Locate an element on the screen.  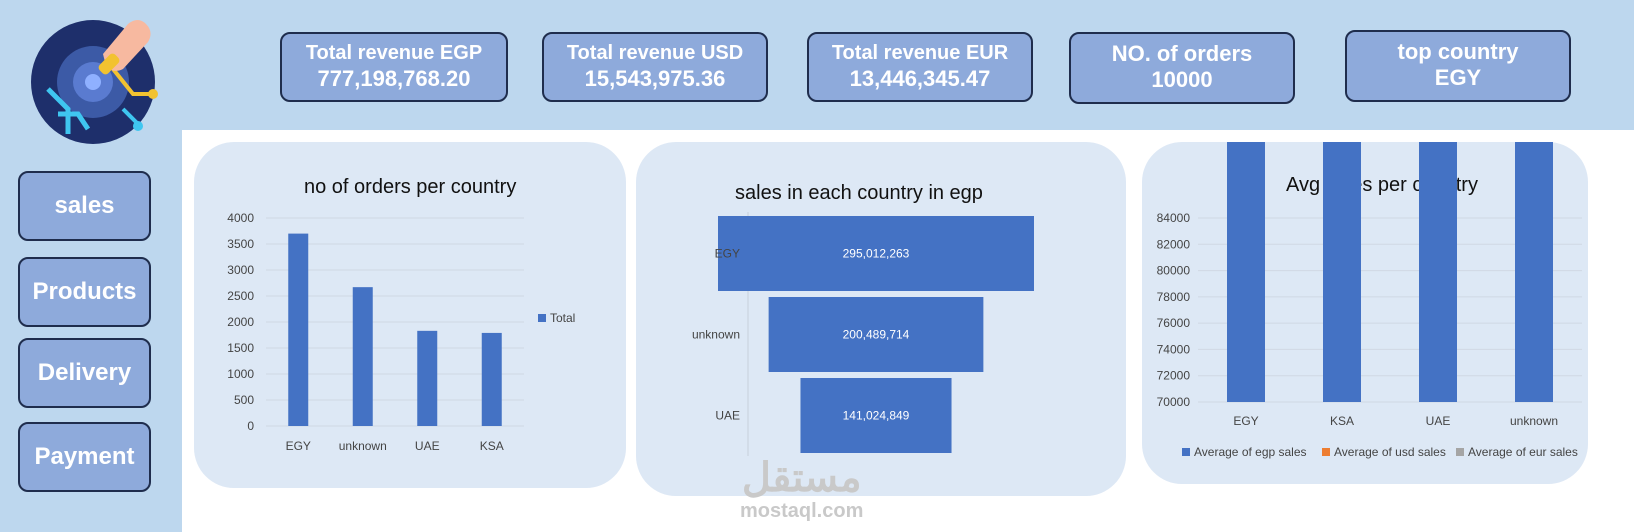
data-label: 295,012,263 is located at coordinates (876, 254).